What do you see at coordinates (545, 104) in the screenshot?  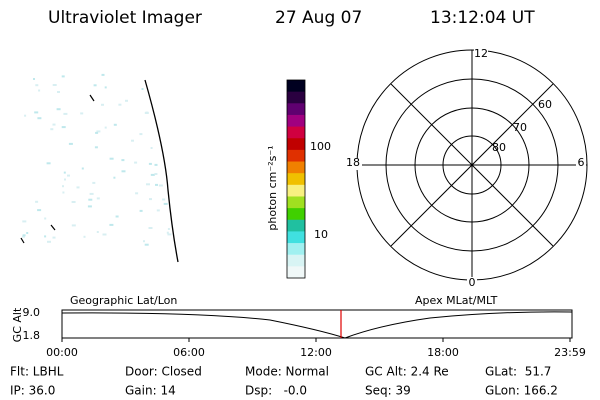 I see `ring-label: 60` at bounding box center [545, 104].